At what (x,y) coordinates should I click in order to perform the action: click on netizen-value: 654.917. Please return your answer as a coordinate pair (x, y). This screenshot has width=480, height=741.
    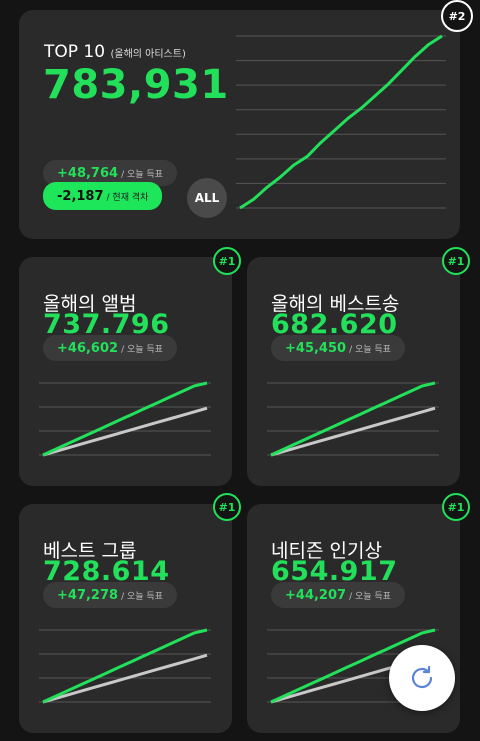
    Looking at the image, I should click on (334, 571).